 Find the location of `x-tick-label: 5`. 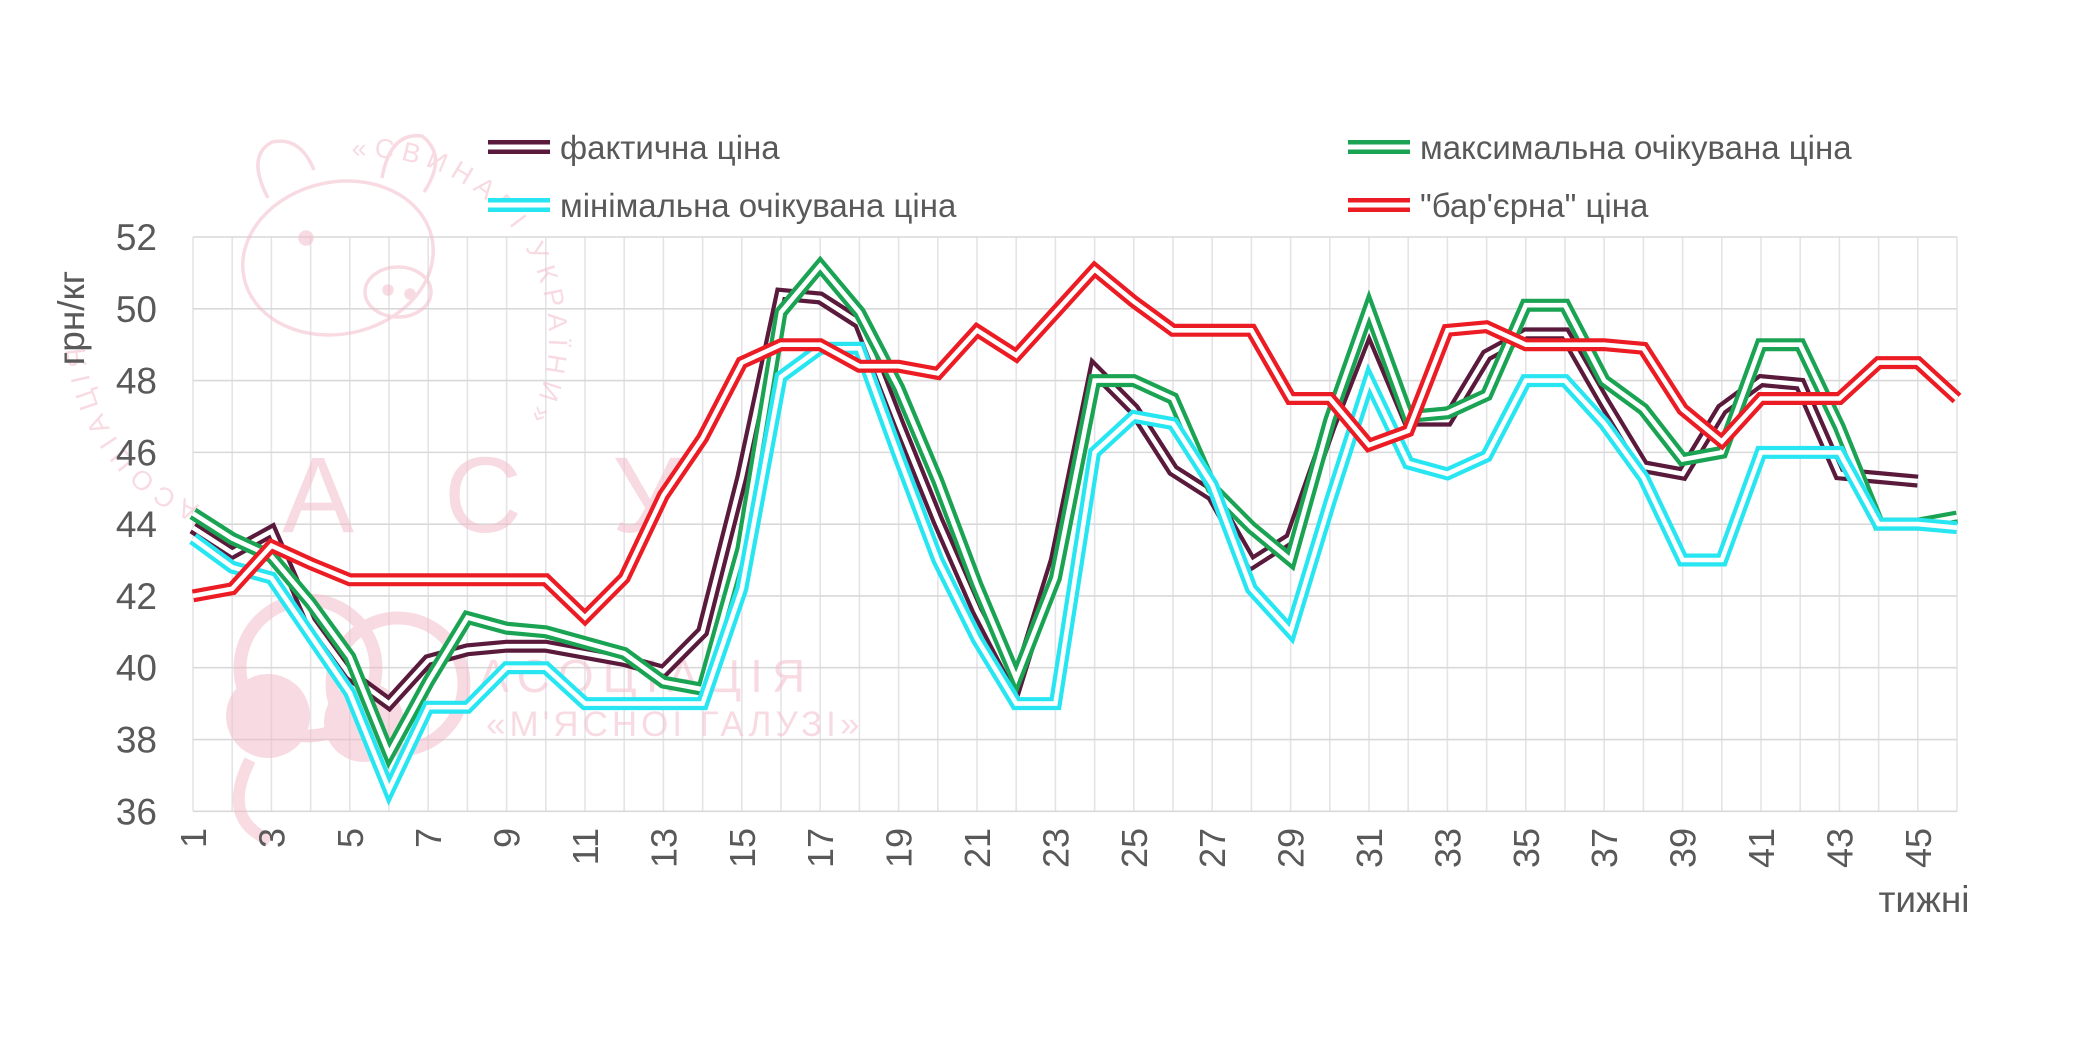

x-tick-label: 5 is located at coordinates (350, 838).